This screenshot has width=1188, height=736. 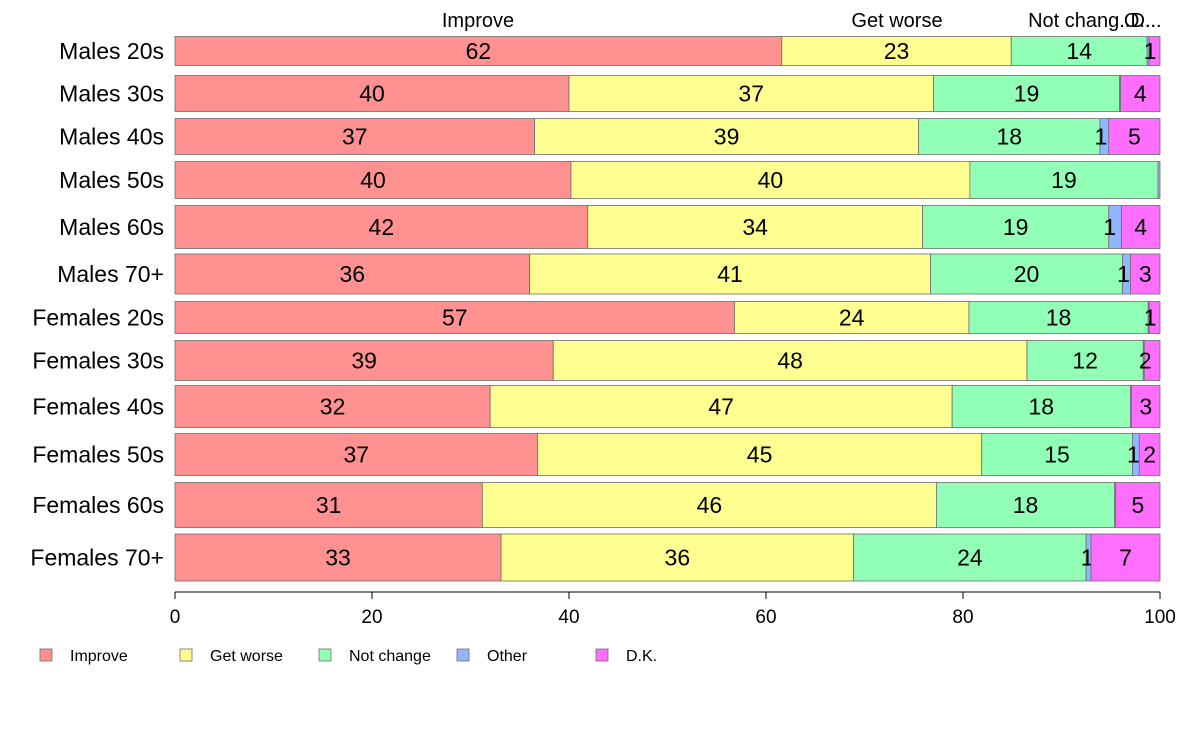 I want to click on x-tick-label-0: 0, so click(x=175, y=617).